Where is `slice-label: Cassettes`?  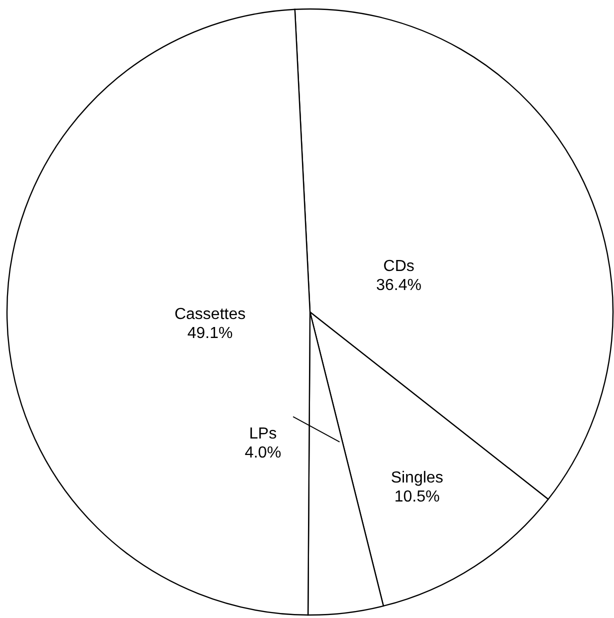
slice-label: Cassettes is located at coordinates (210, 315).